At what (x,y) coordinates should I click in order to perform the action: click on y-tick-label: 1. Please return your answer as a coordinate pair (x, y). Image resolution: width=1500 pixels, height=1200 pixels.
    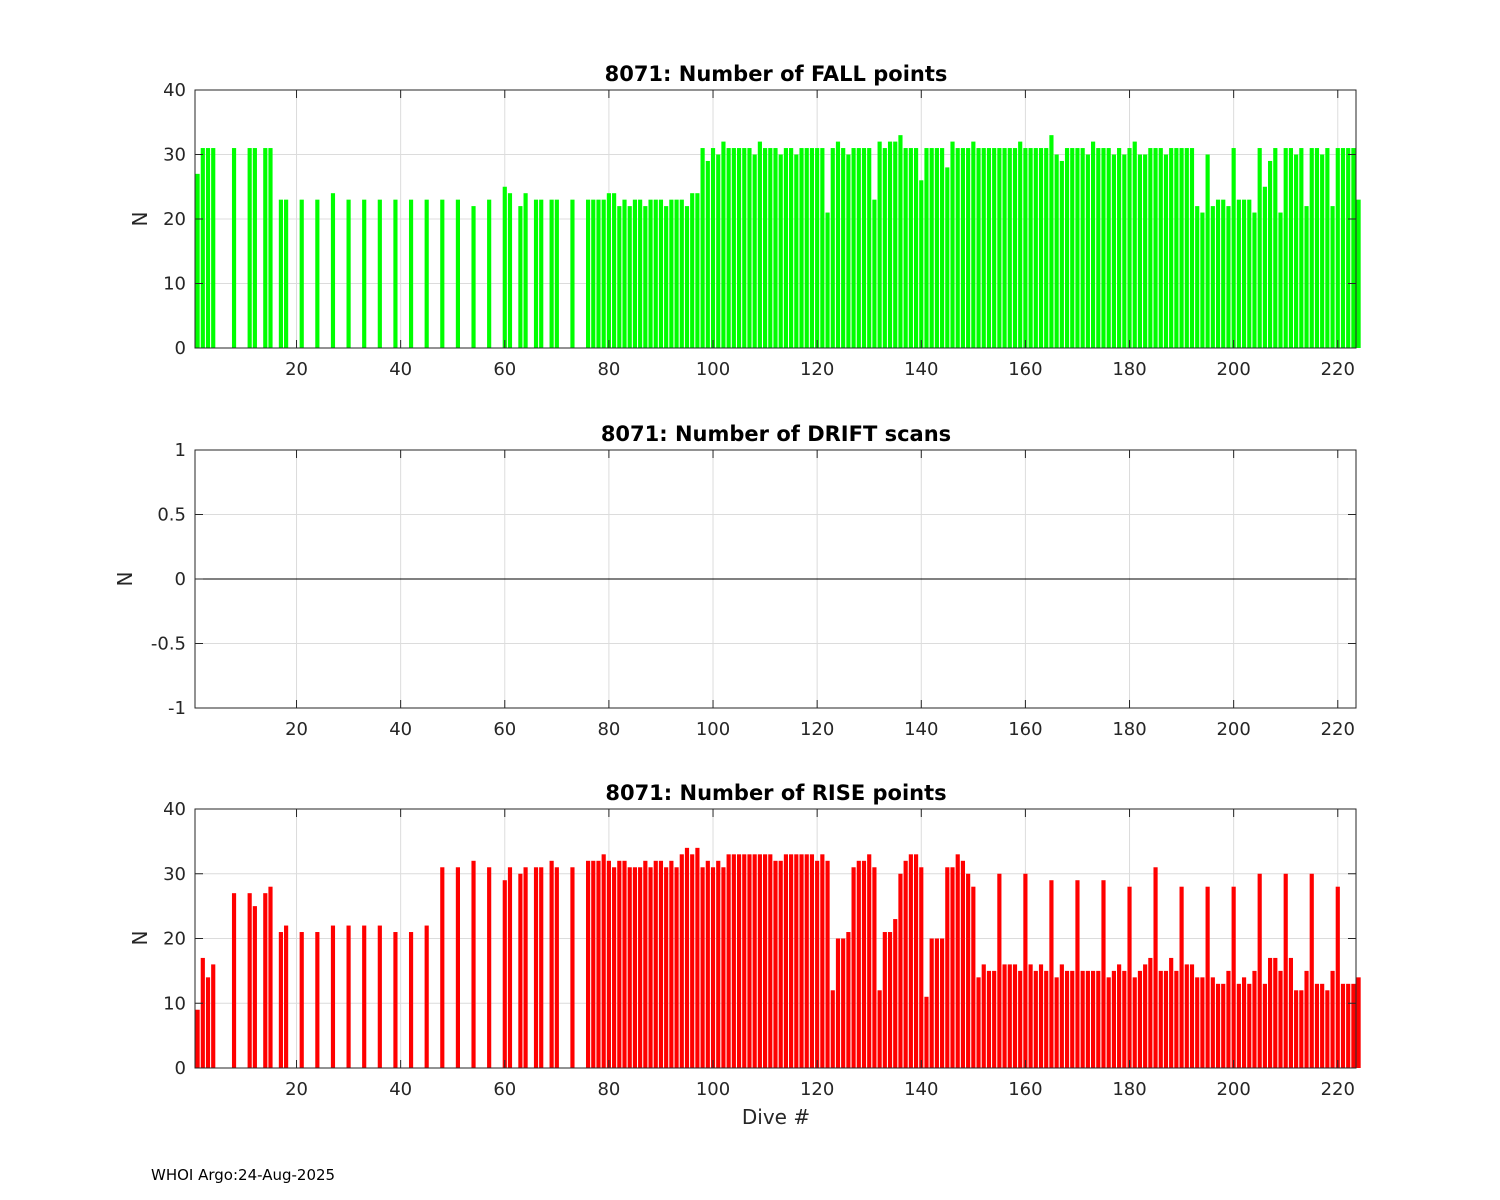
    Looking at the image, I should click on (180, 450).